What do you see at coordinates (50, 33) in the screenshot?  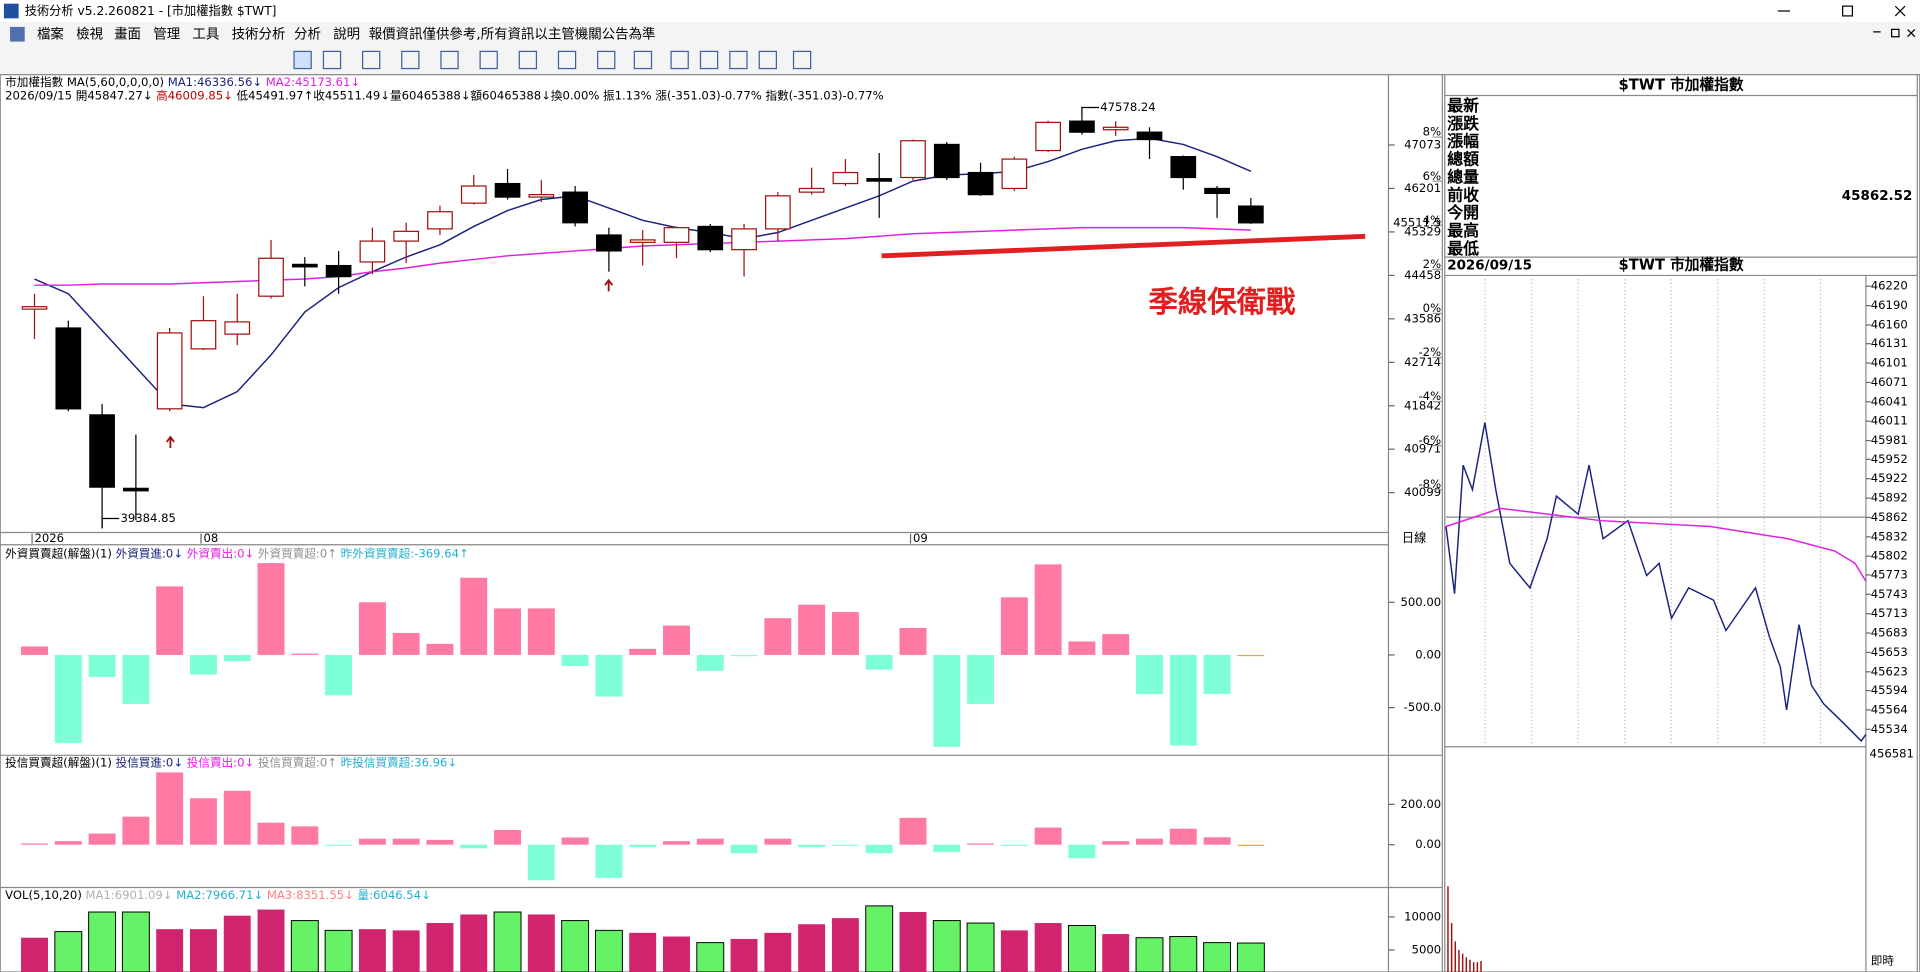 I see `menu-item: 檔案` at bounding box center [50, 33].